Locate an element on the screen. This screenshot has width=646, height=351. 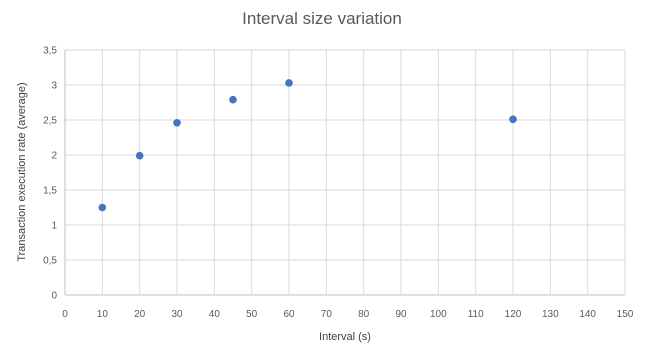
x-tick-label: 40 is located at coordinates (215, 314).